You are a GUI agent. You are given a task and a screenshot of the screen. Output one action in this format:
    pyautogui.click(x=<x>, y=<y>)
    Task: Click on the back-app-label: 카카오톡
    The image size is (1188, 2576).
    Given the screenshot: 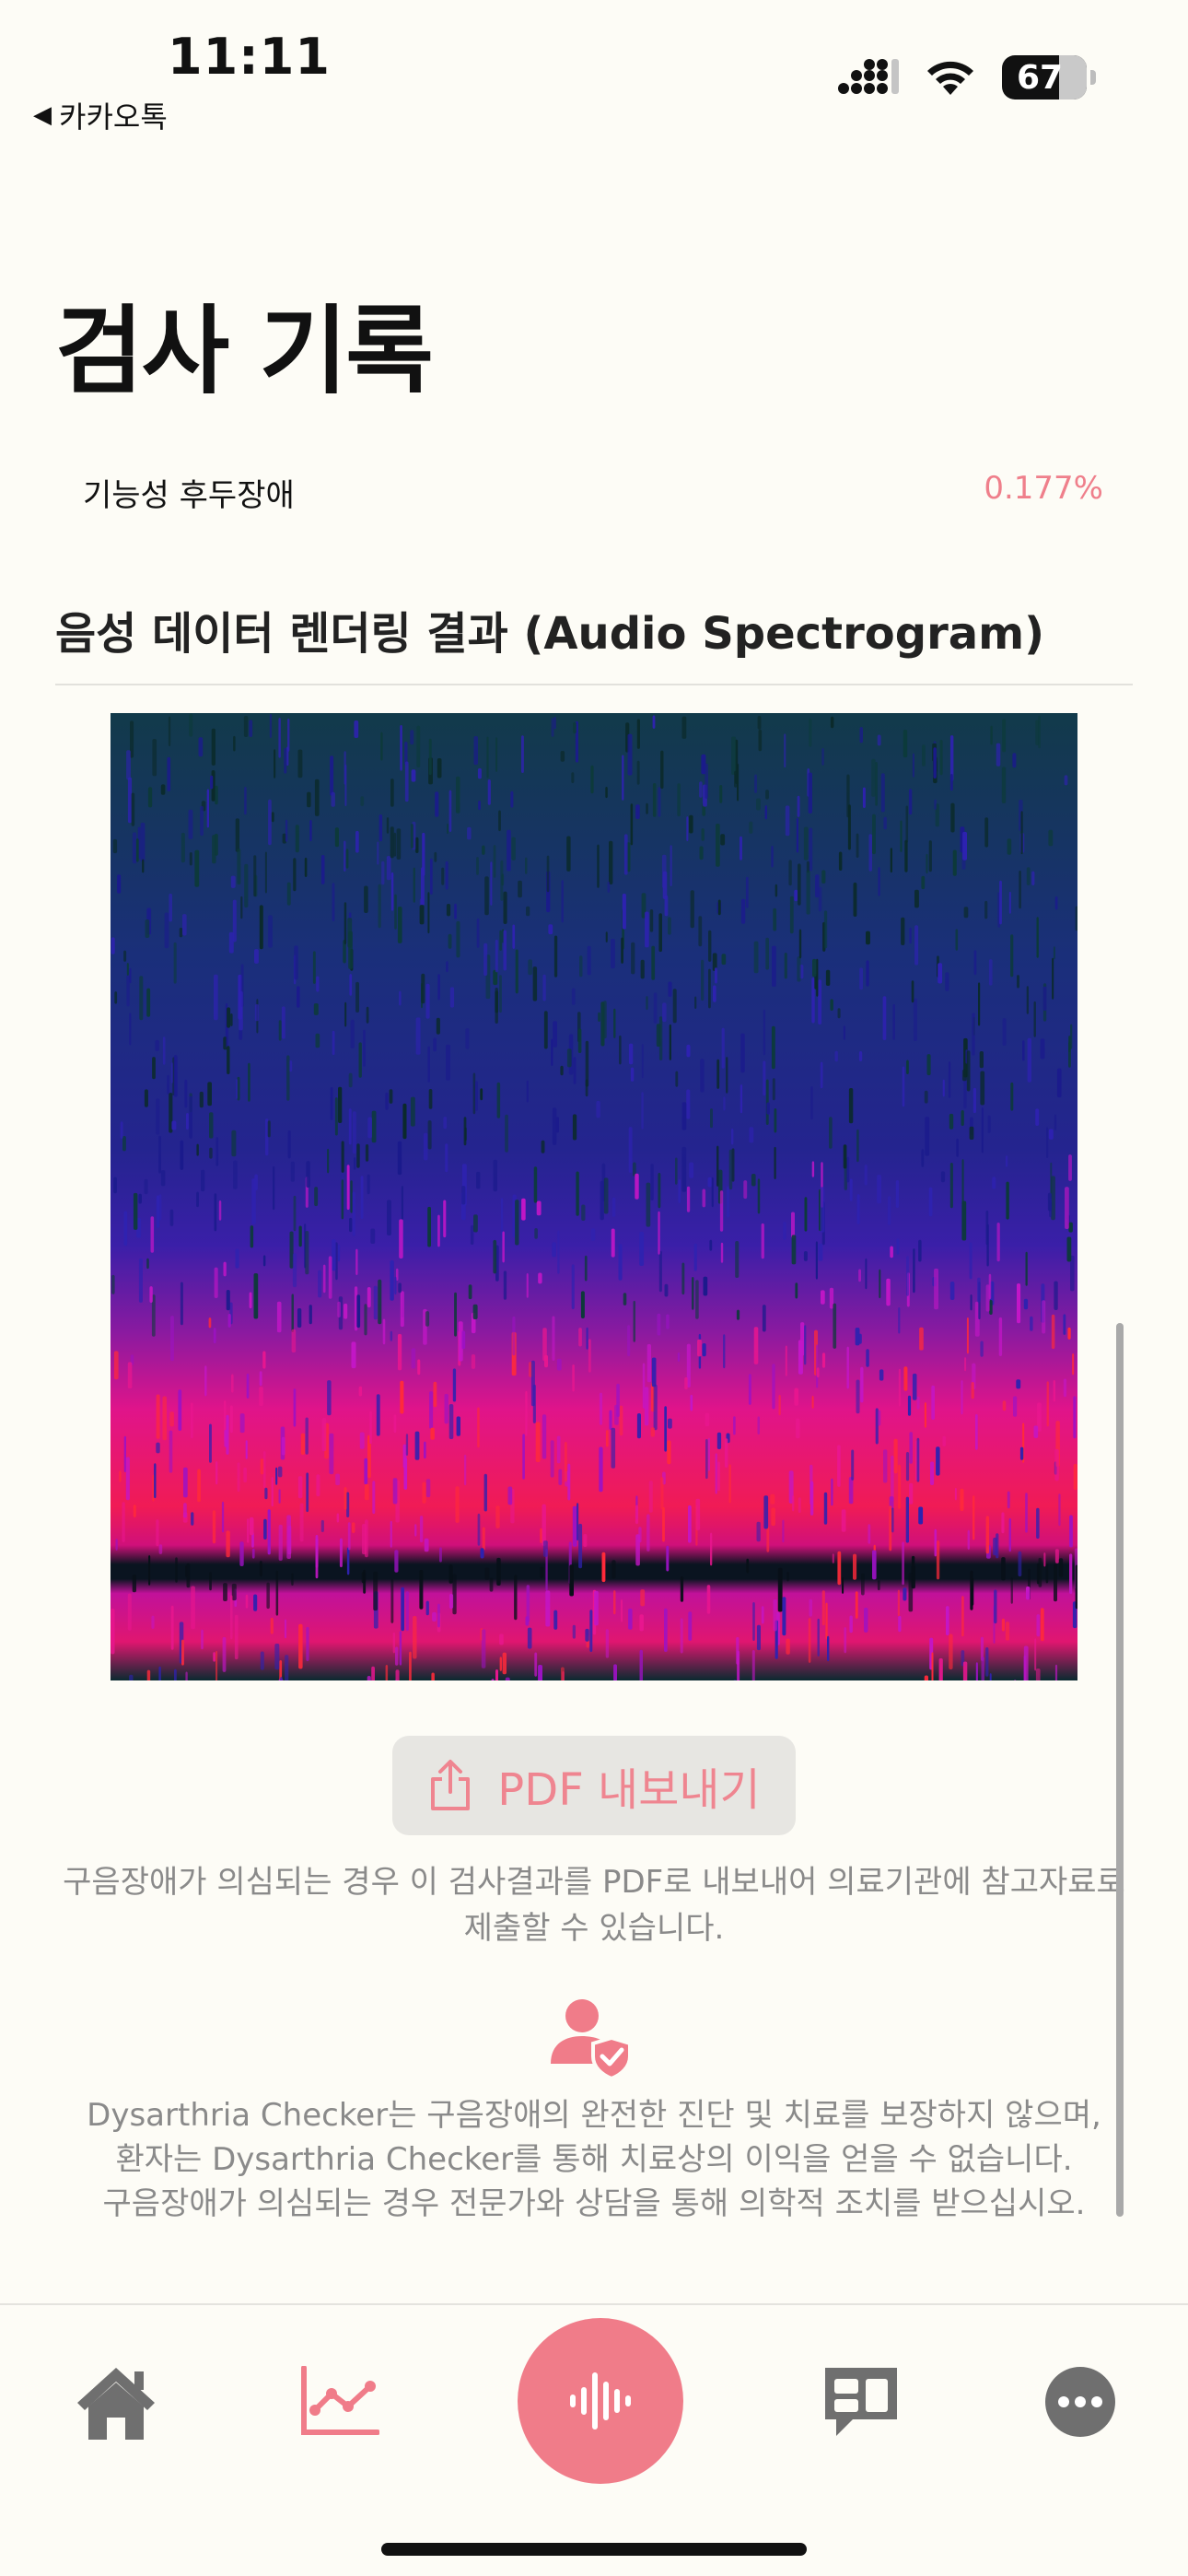 What is the action you would take?
    pyautogui.click(x=113, y=117)
    